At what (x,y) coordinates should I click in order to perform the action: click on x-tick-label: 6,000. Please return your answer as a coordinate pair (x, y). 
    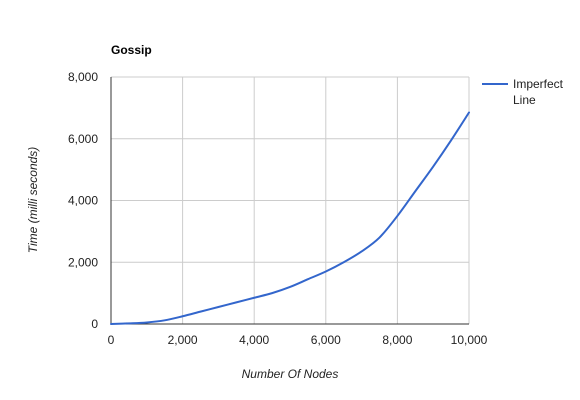
    Looking at the image, I should click on (326, 340).